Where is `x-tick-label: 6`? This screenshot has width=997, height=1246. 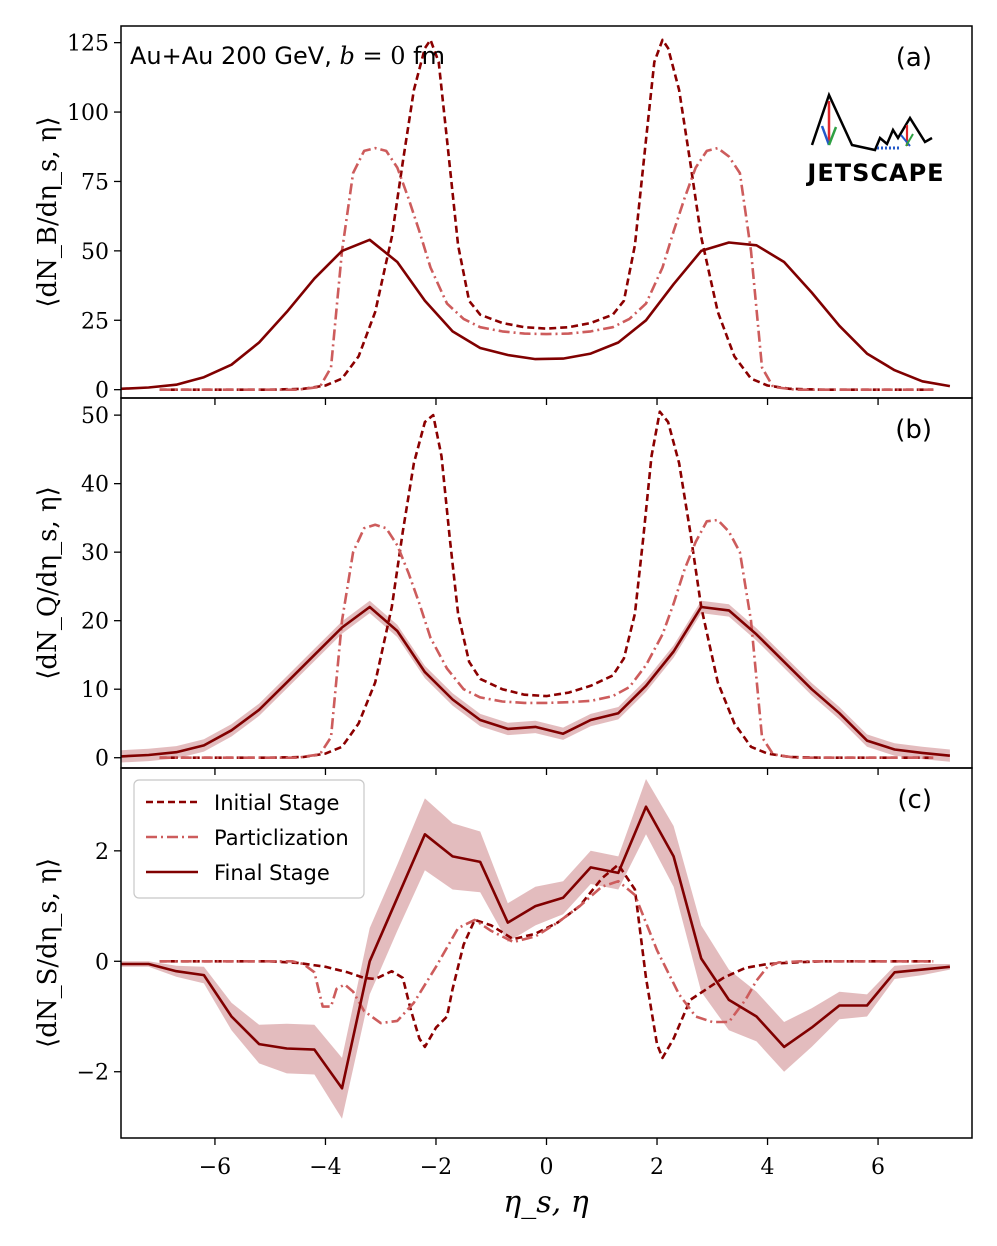
x-tick-label: 6 is located at coordinates (878, 1167).